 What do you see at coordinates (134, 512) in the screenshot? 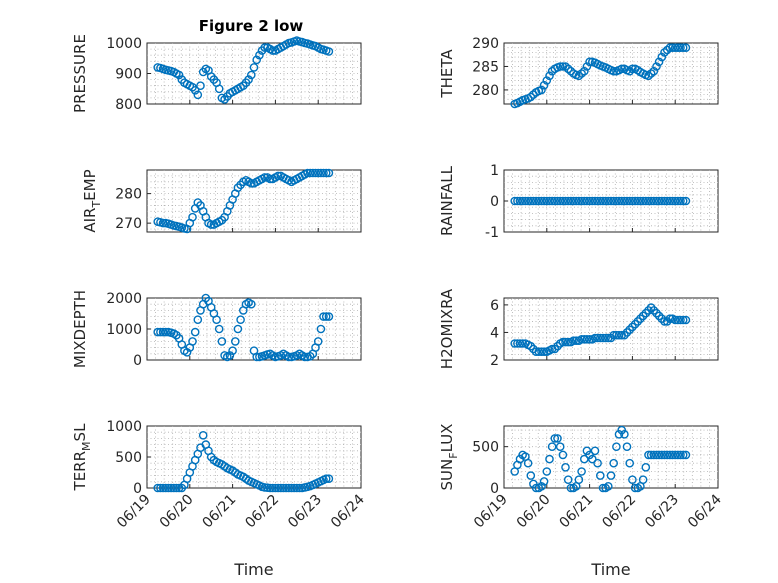
I see `x-tick-label: 06/19` at bounding box center [134, 512].